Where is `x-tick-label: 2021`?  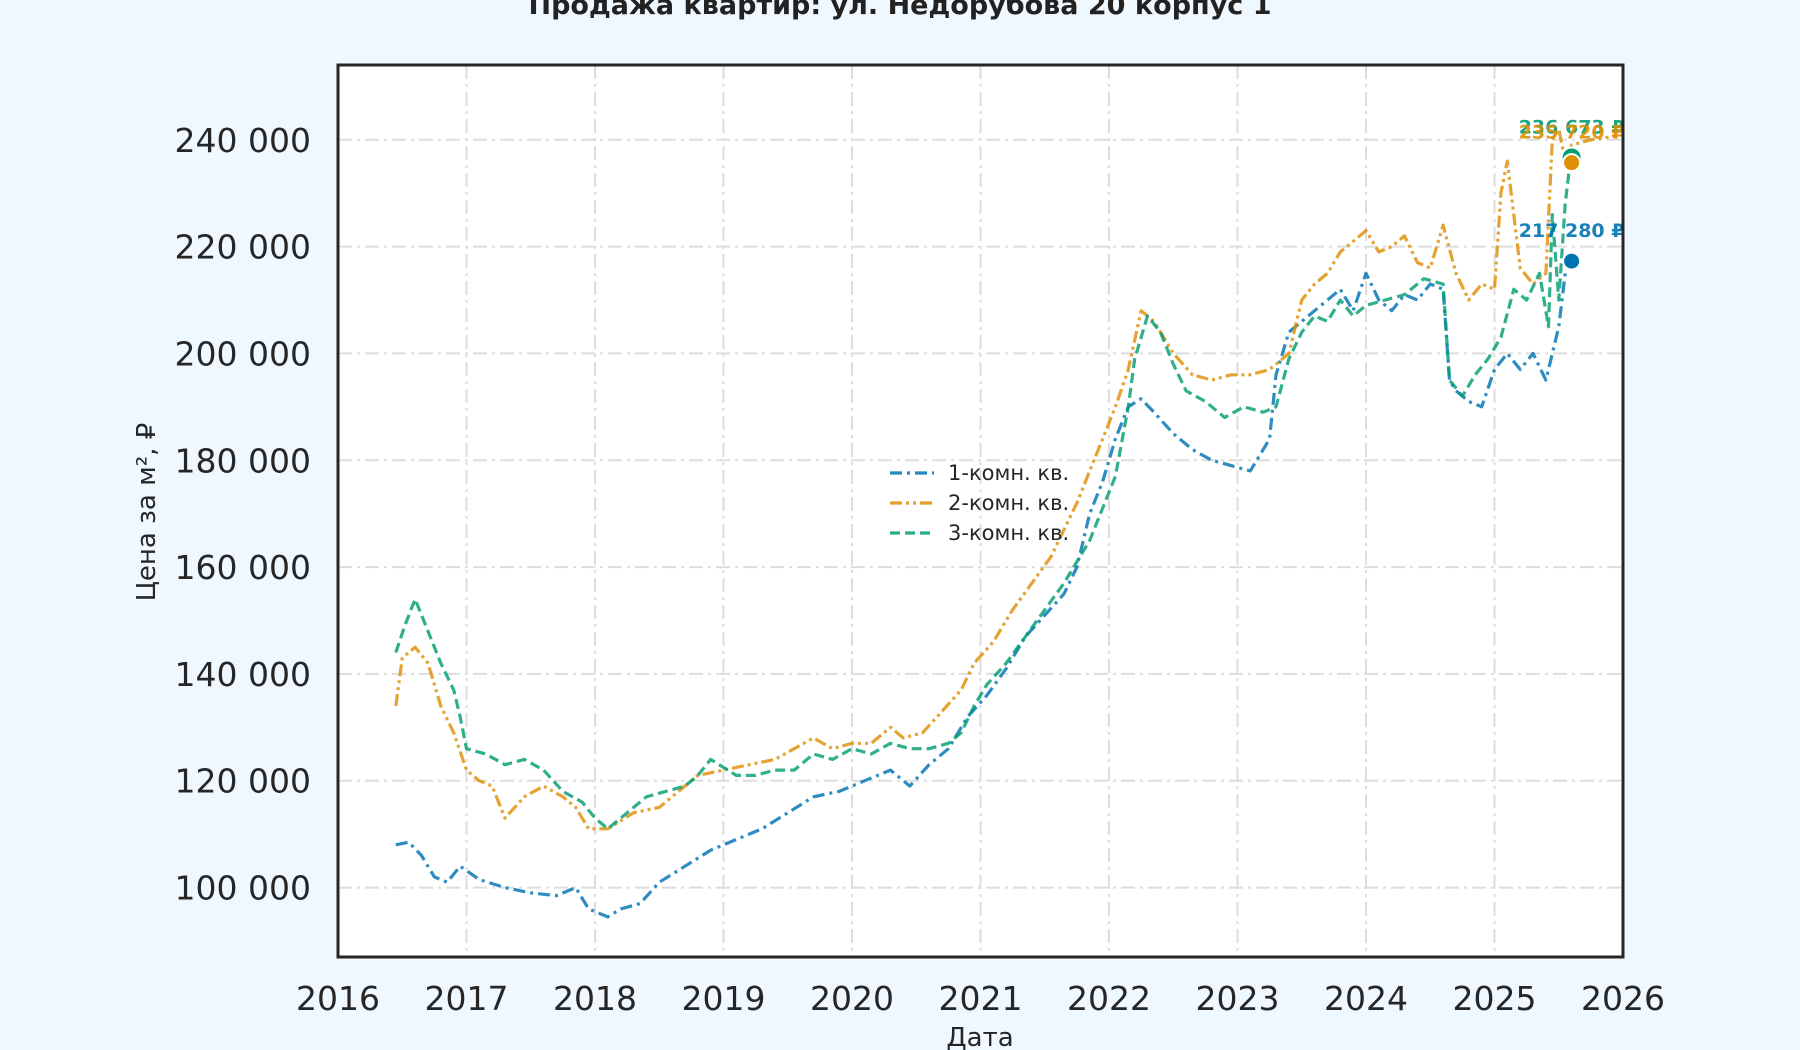
x-tick-label: 2021 is located at coordinates (981, 998).